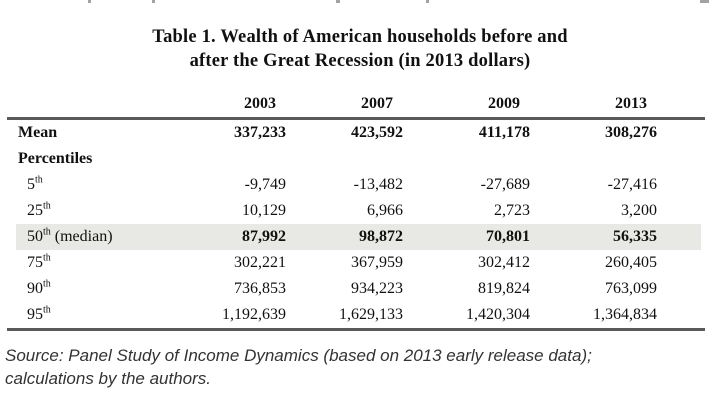 This screenshot has width=720, height=406. What do you see at coordinates (625, 314) in the screenshot?
I see `cell-95th-2013: 1,364,834` at bounding box center [625, 314].